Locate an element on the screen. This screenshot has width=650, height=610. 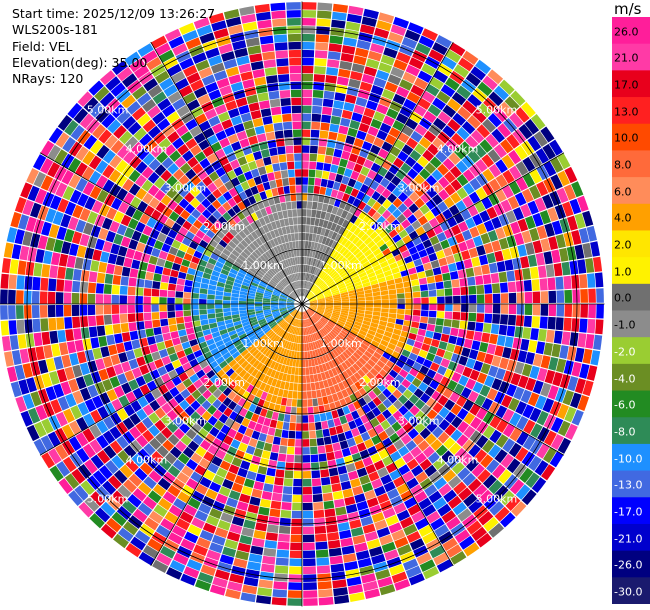
range-ring-label: 2.00km is located at coordinates (224, 382).